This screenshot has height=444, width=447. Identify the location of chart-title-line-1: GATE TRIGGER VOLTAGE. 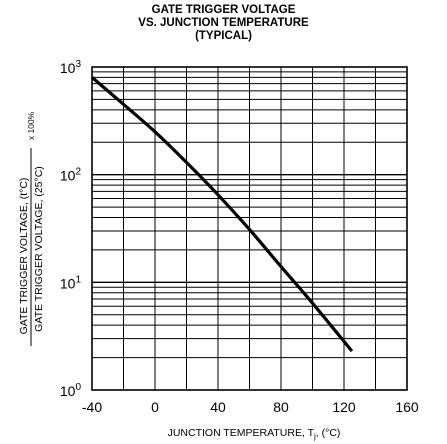
(223, 10).